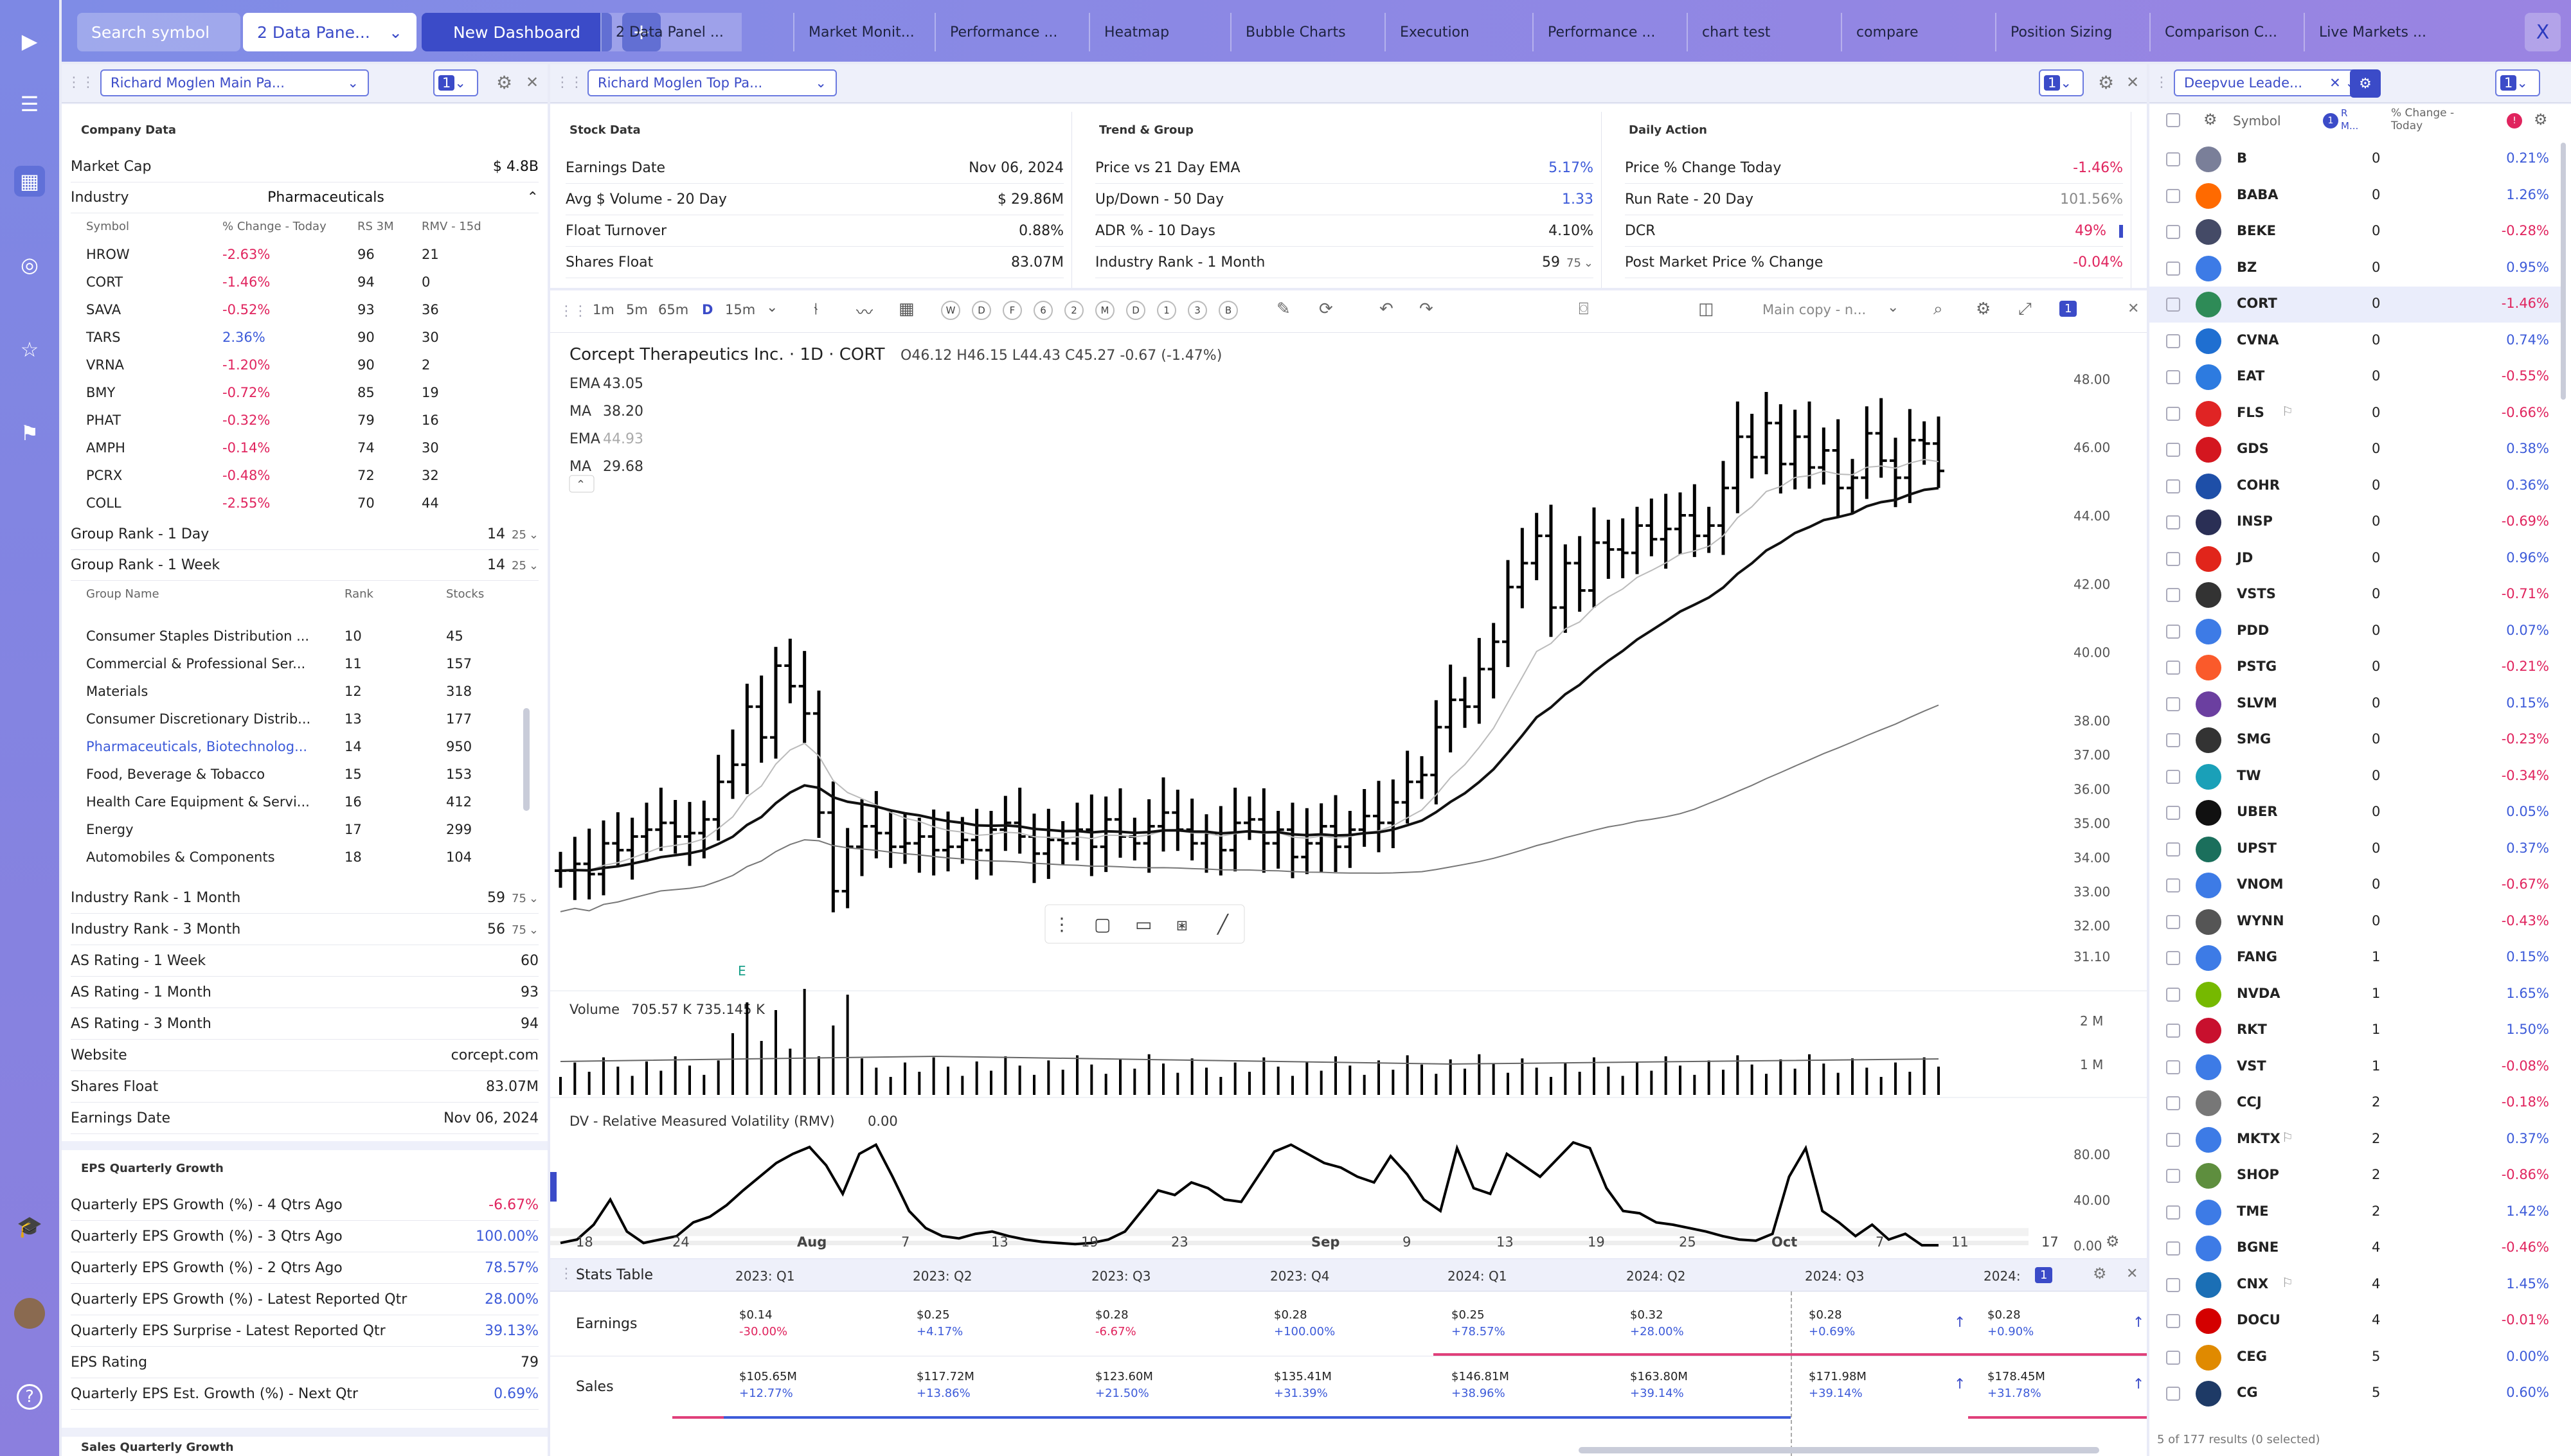 The image size is (2571, 1456). Describe the element at coordinates (2356, 1285) in the screenshot. I see `watchlist-row: CNX ⚐ 4 1.45%` at that location.